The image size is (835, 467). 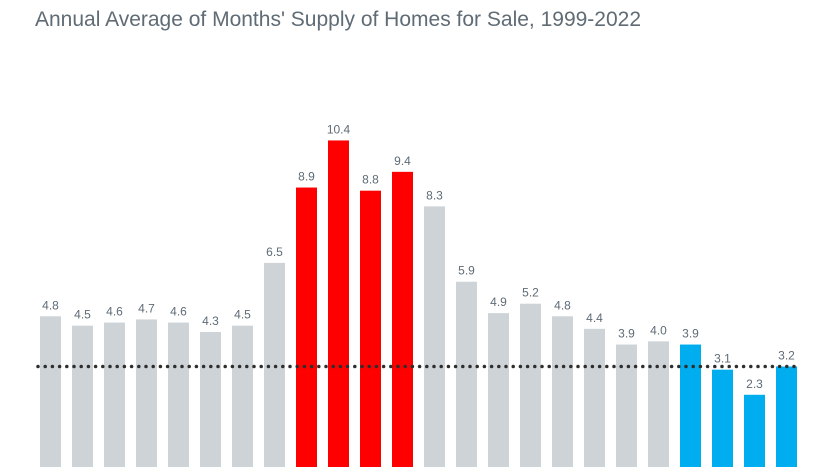 What do you see at coordinates (722, 418) in the screenshot?
I see `bar-2020` at bounding box center [722, 418].